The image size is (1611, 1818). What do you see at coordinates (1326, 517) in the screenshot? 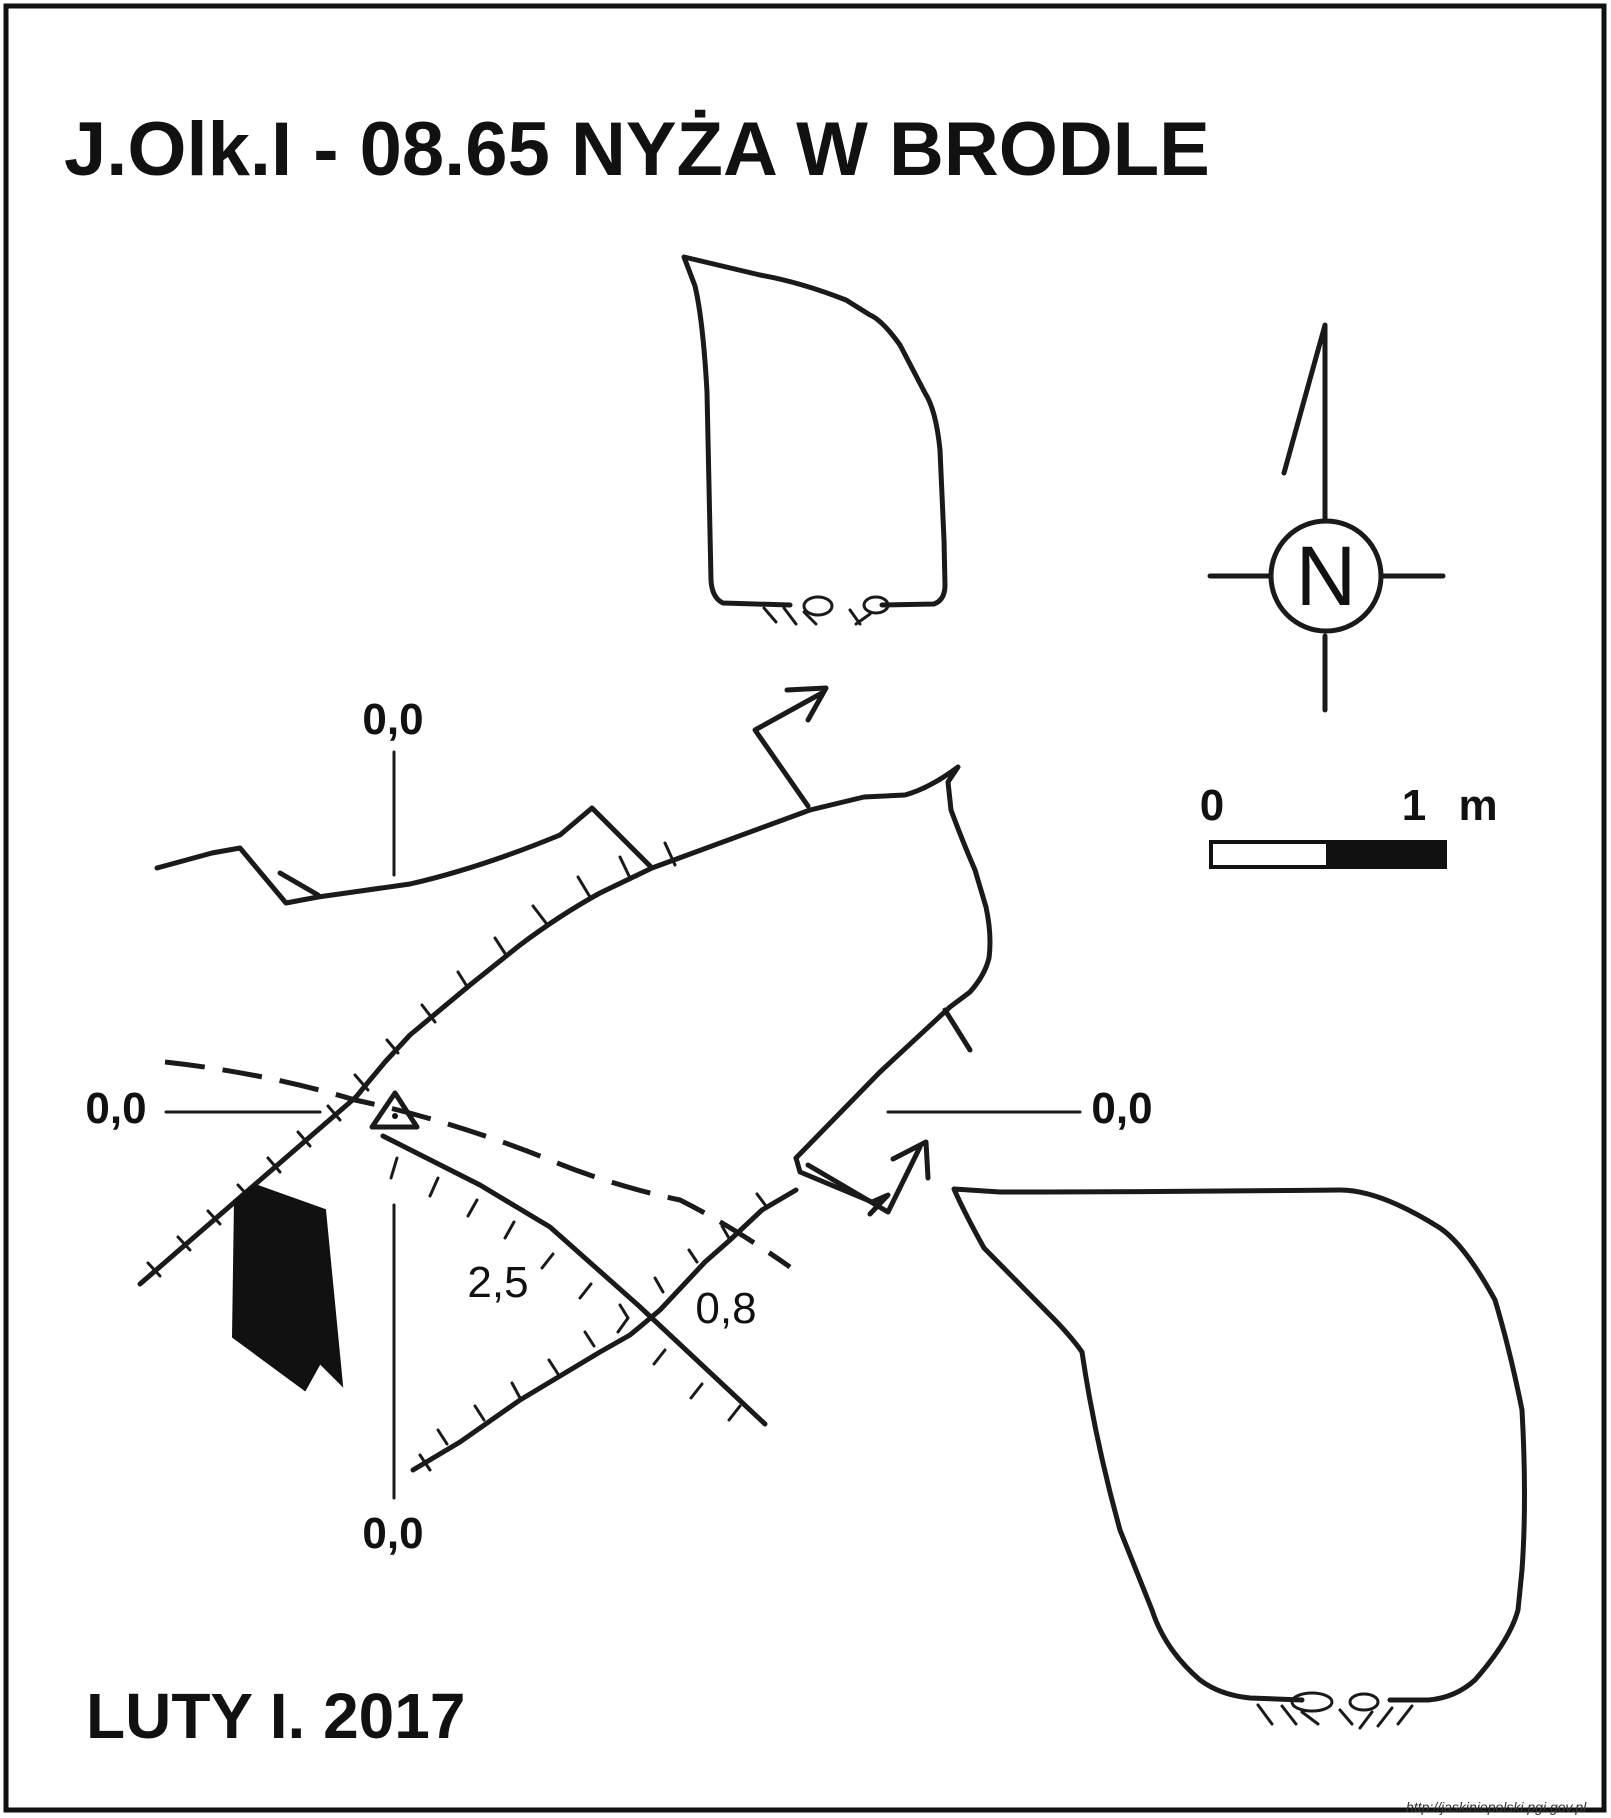
I see `north-arrow-icon: N` at bounding box center [1326, 517].